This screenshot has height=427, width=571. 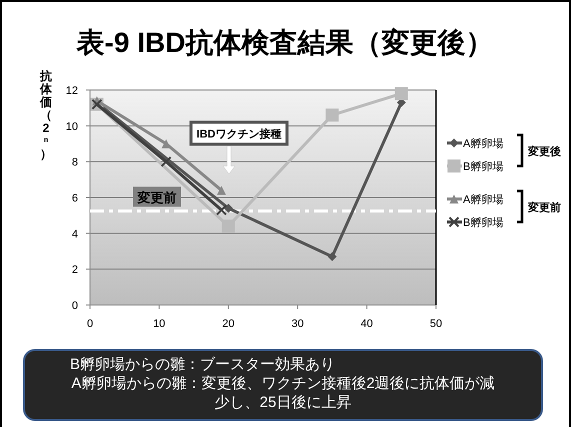 I want to click on x-tick-label: 40, so click(x=366, y=324).